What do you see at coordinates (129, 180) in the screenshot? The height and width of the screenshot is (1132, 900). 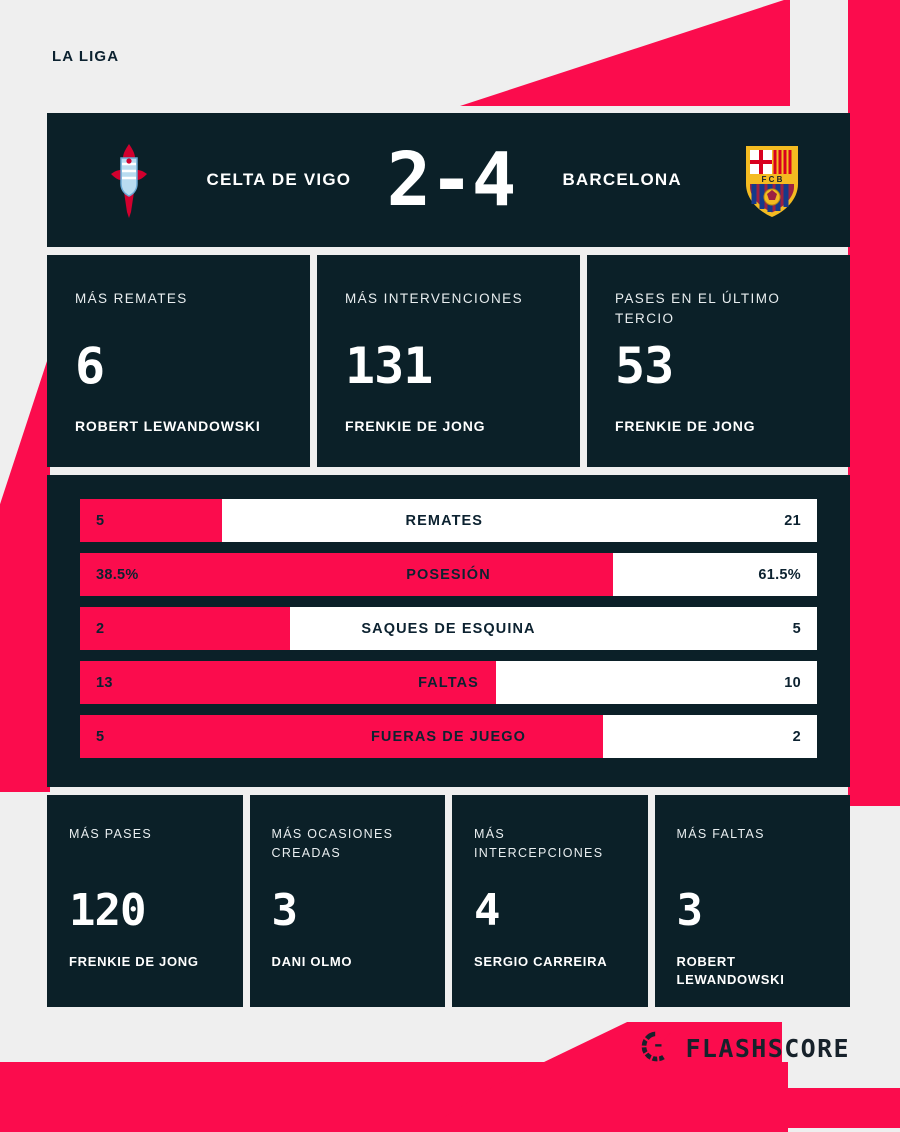 I see `celta-de-vigo-crest-icon` at bounding box center [129, 180].